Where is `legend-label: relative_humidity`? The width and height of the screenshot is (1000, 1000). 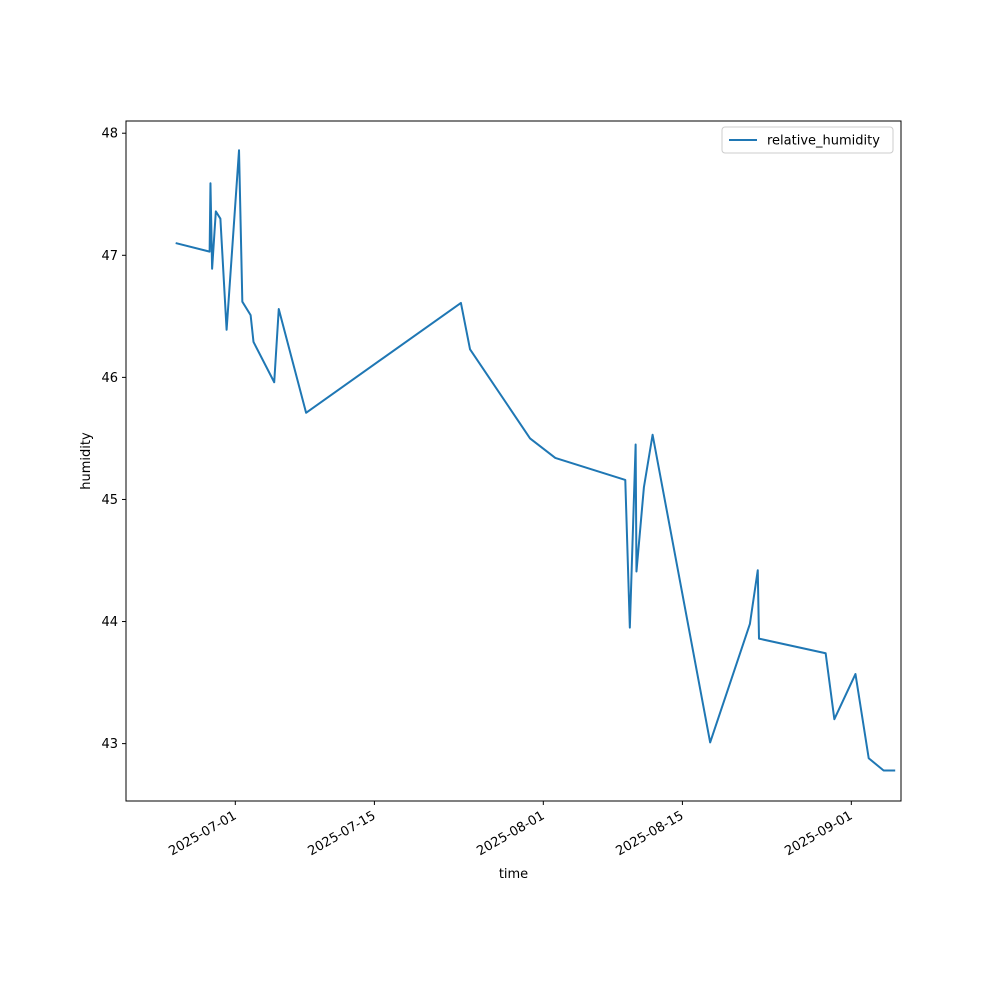
legend-label: relative_humidity is located at coordinates (823, 141).